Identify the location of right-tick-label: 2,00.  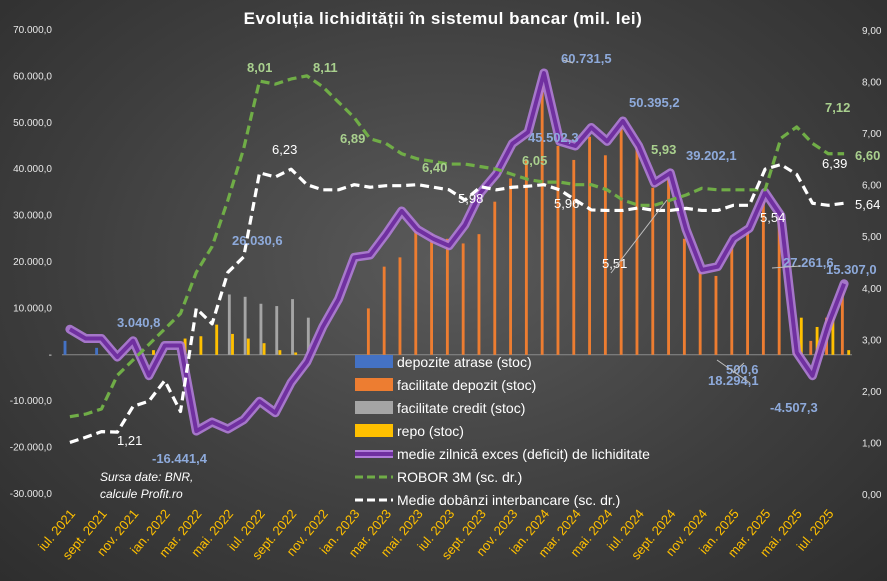
(872, 392).